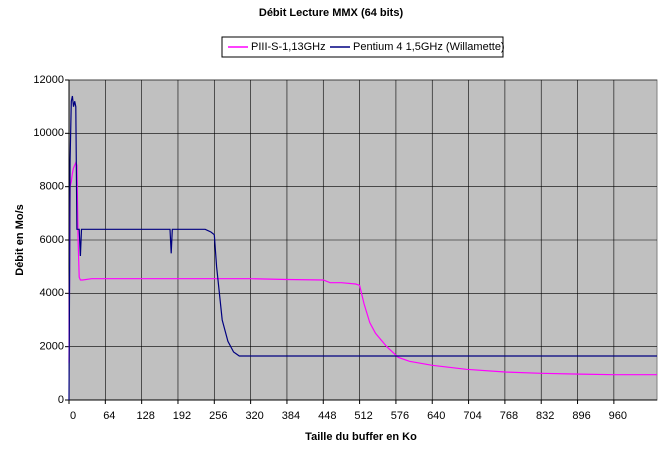 Image resolution: width=663 pixels, height=450 pixels. I want to click on x-tick-label: 640, so click(436, 416).